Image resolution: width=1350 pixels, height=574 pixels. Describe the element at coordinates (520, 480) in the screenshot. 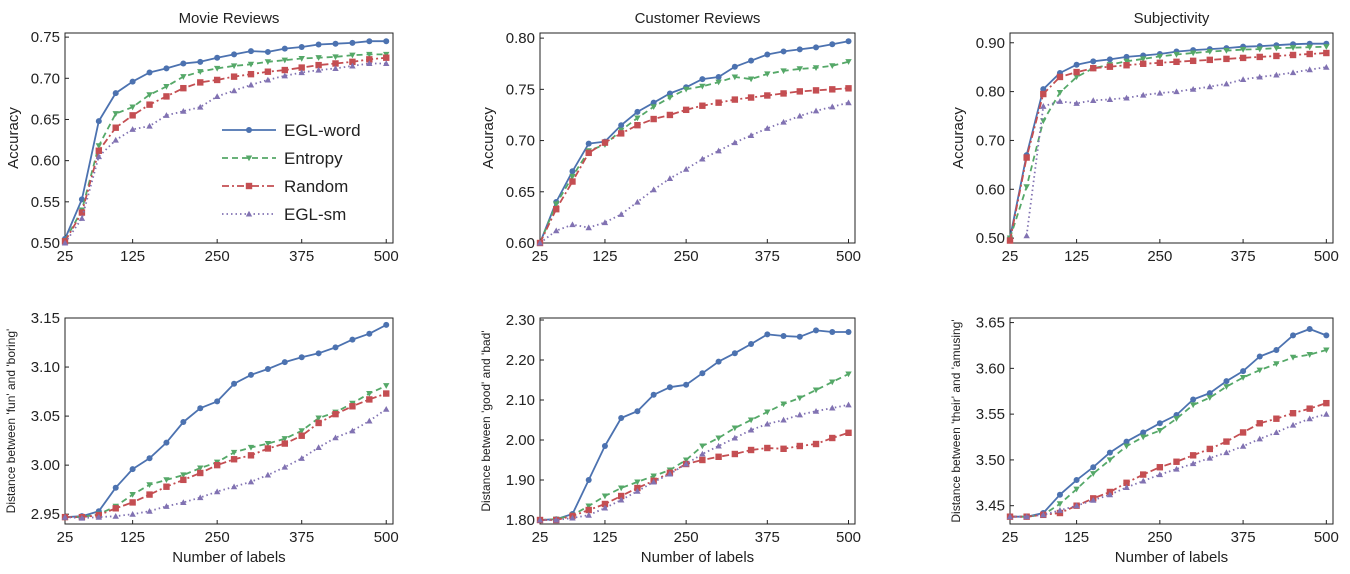

I see `y-tick-label: 1.90` at that location.